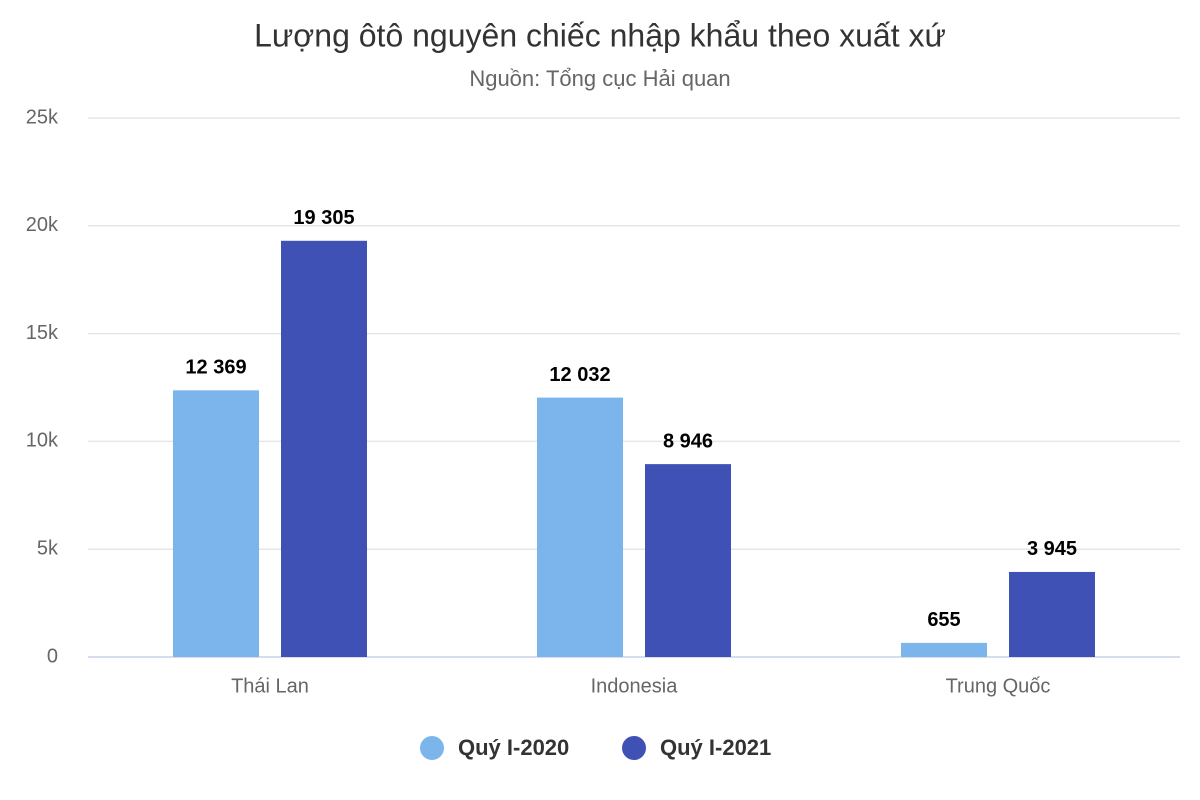 The width and height of the screenshot is (1200, 800). I want to click on y-tick-label: 25k, so click(42, 117).